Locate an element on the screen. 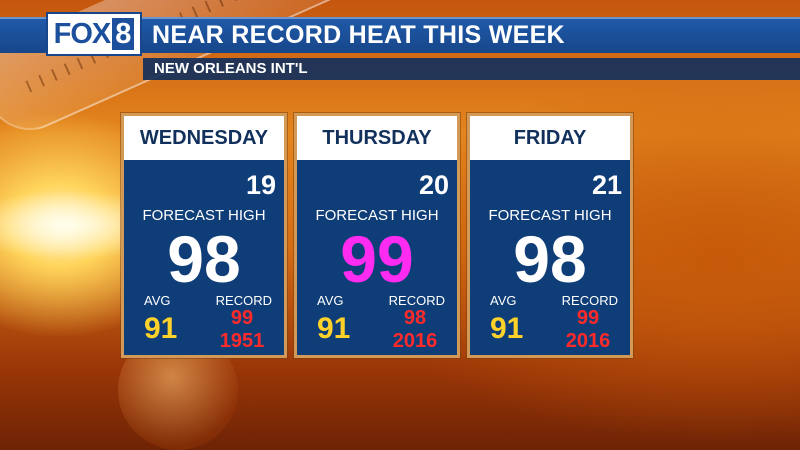 This screenshot has height=450, width=800. fox8-logo: FOX 8 is located at coordinates (94, 34).